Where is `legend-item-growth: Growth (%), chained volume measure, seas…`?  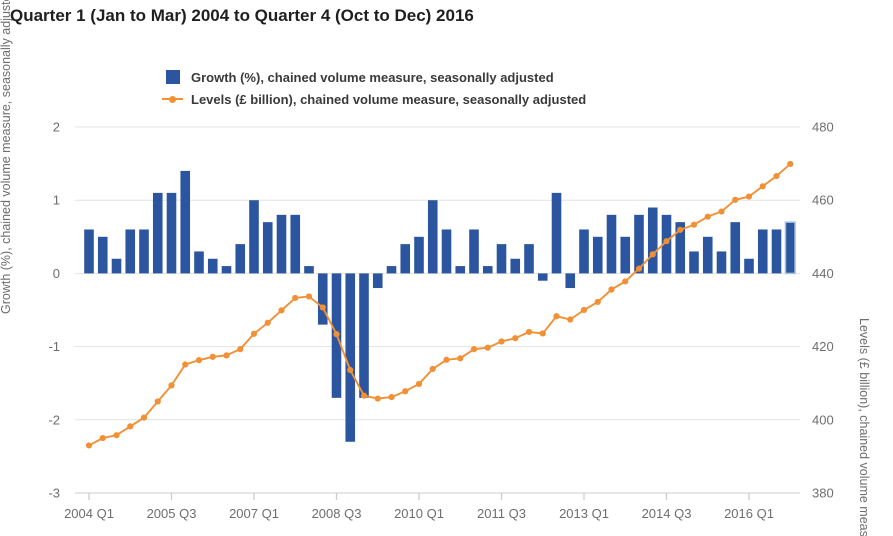
legend-item-growth: Growth (%), chained volume measure, seas… is located at coordinates (374, 77).